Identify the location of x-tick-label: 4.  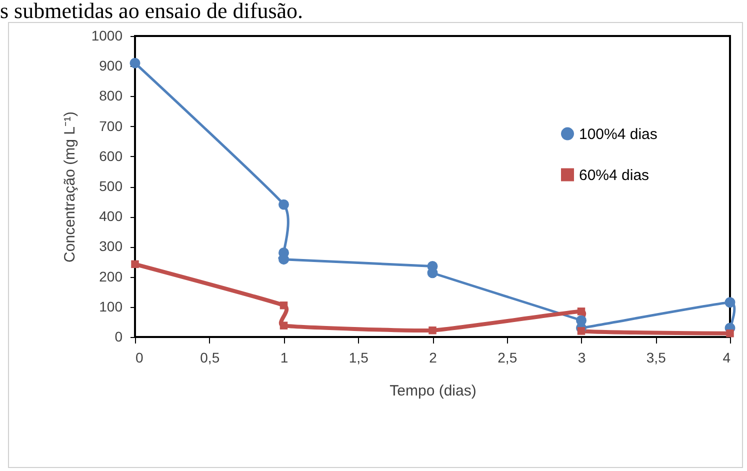
(726, 358).